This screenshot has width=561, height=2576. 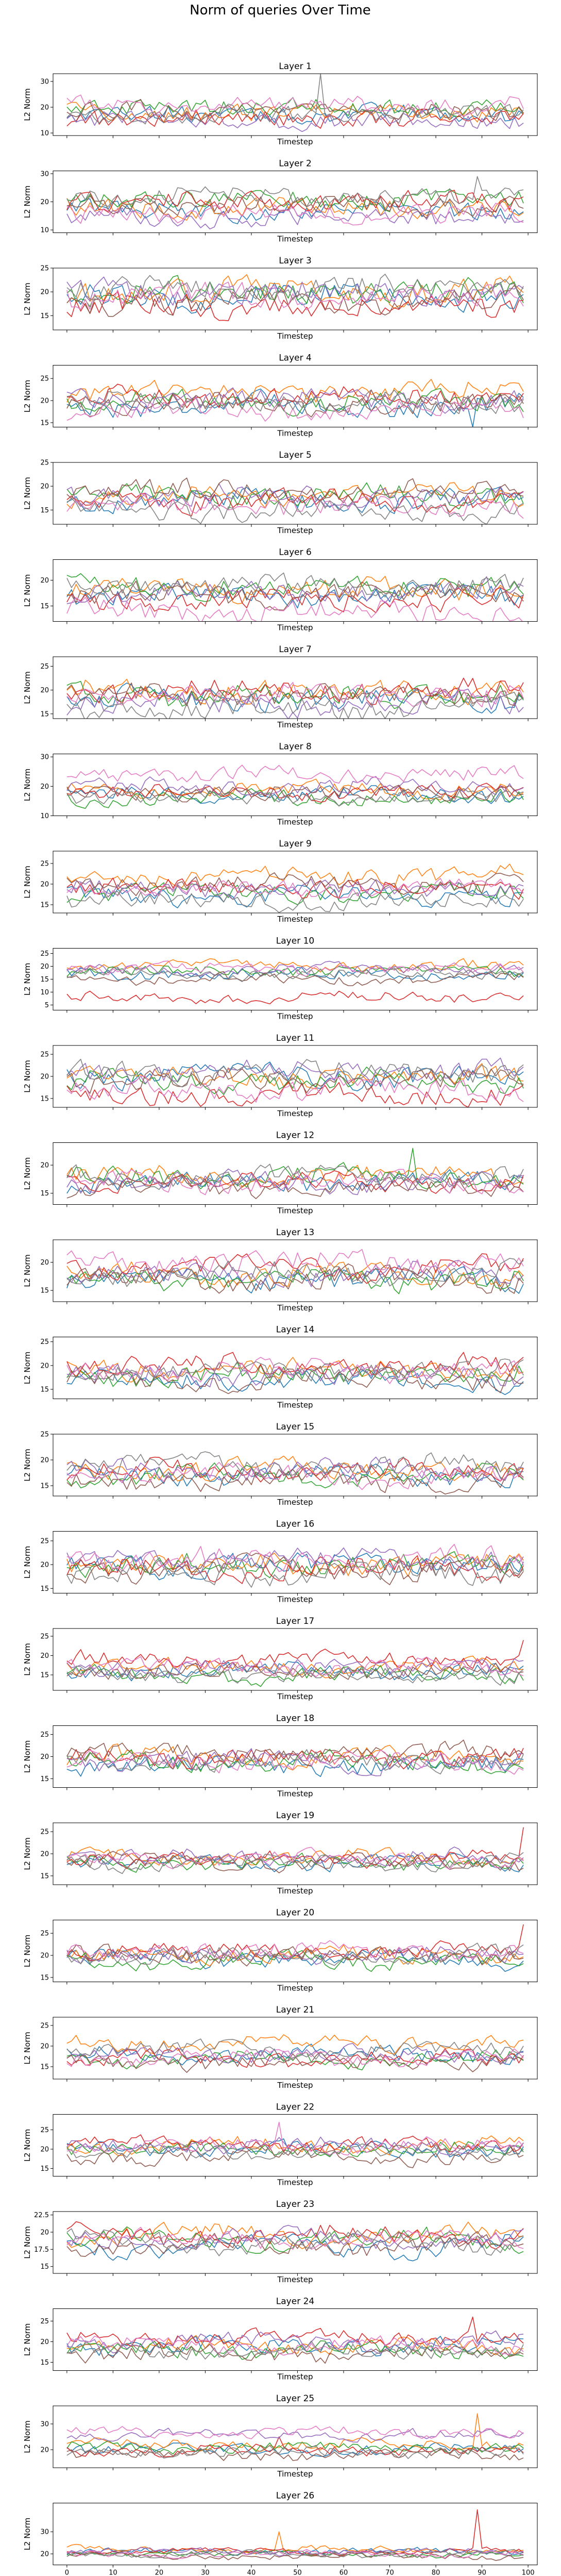 I want to click on subplot-title: Layer 9, so click(x=295, y=844).